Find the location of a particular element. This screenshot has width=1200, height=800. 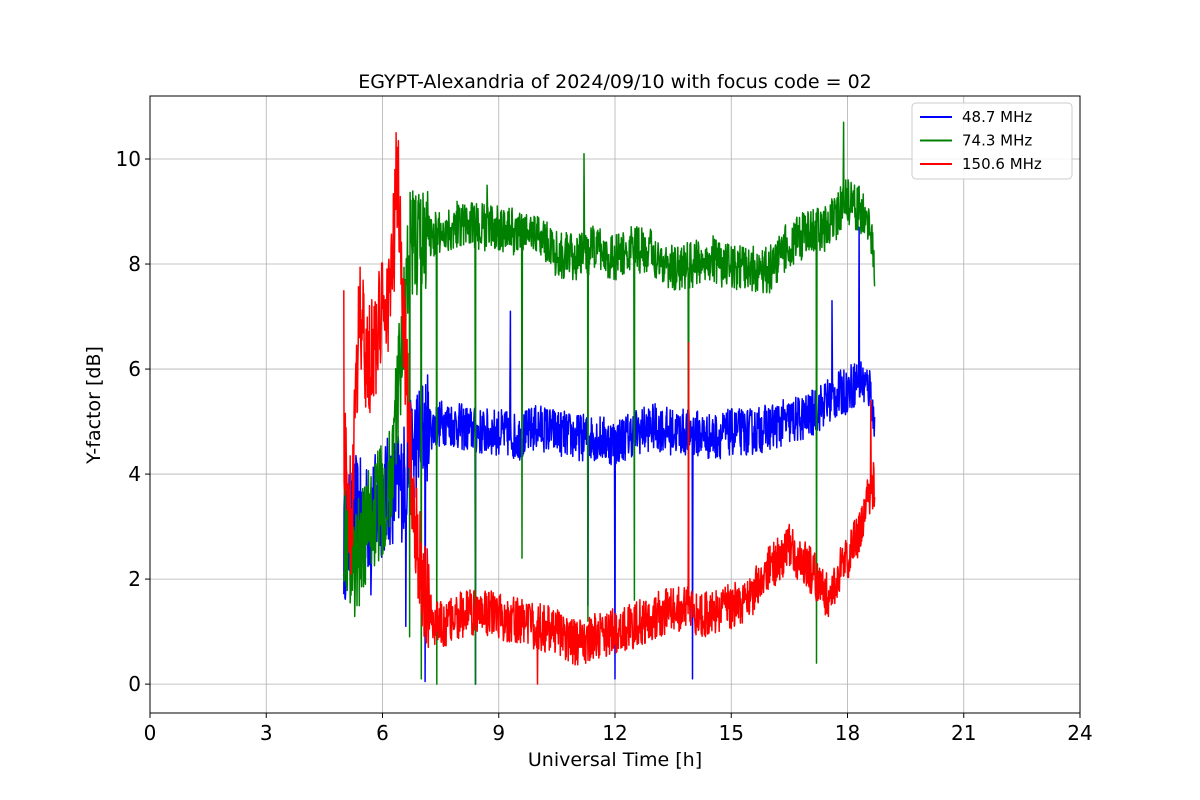

legend-box is located at coordinates (992, 141).